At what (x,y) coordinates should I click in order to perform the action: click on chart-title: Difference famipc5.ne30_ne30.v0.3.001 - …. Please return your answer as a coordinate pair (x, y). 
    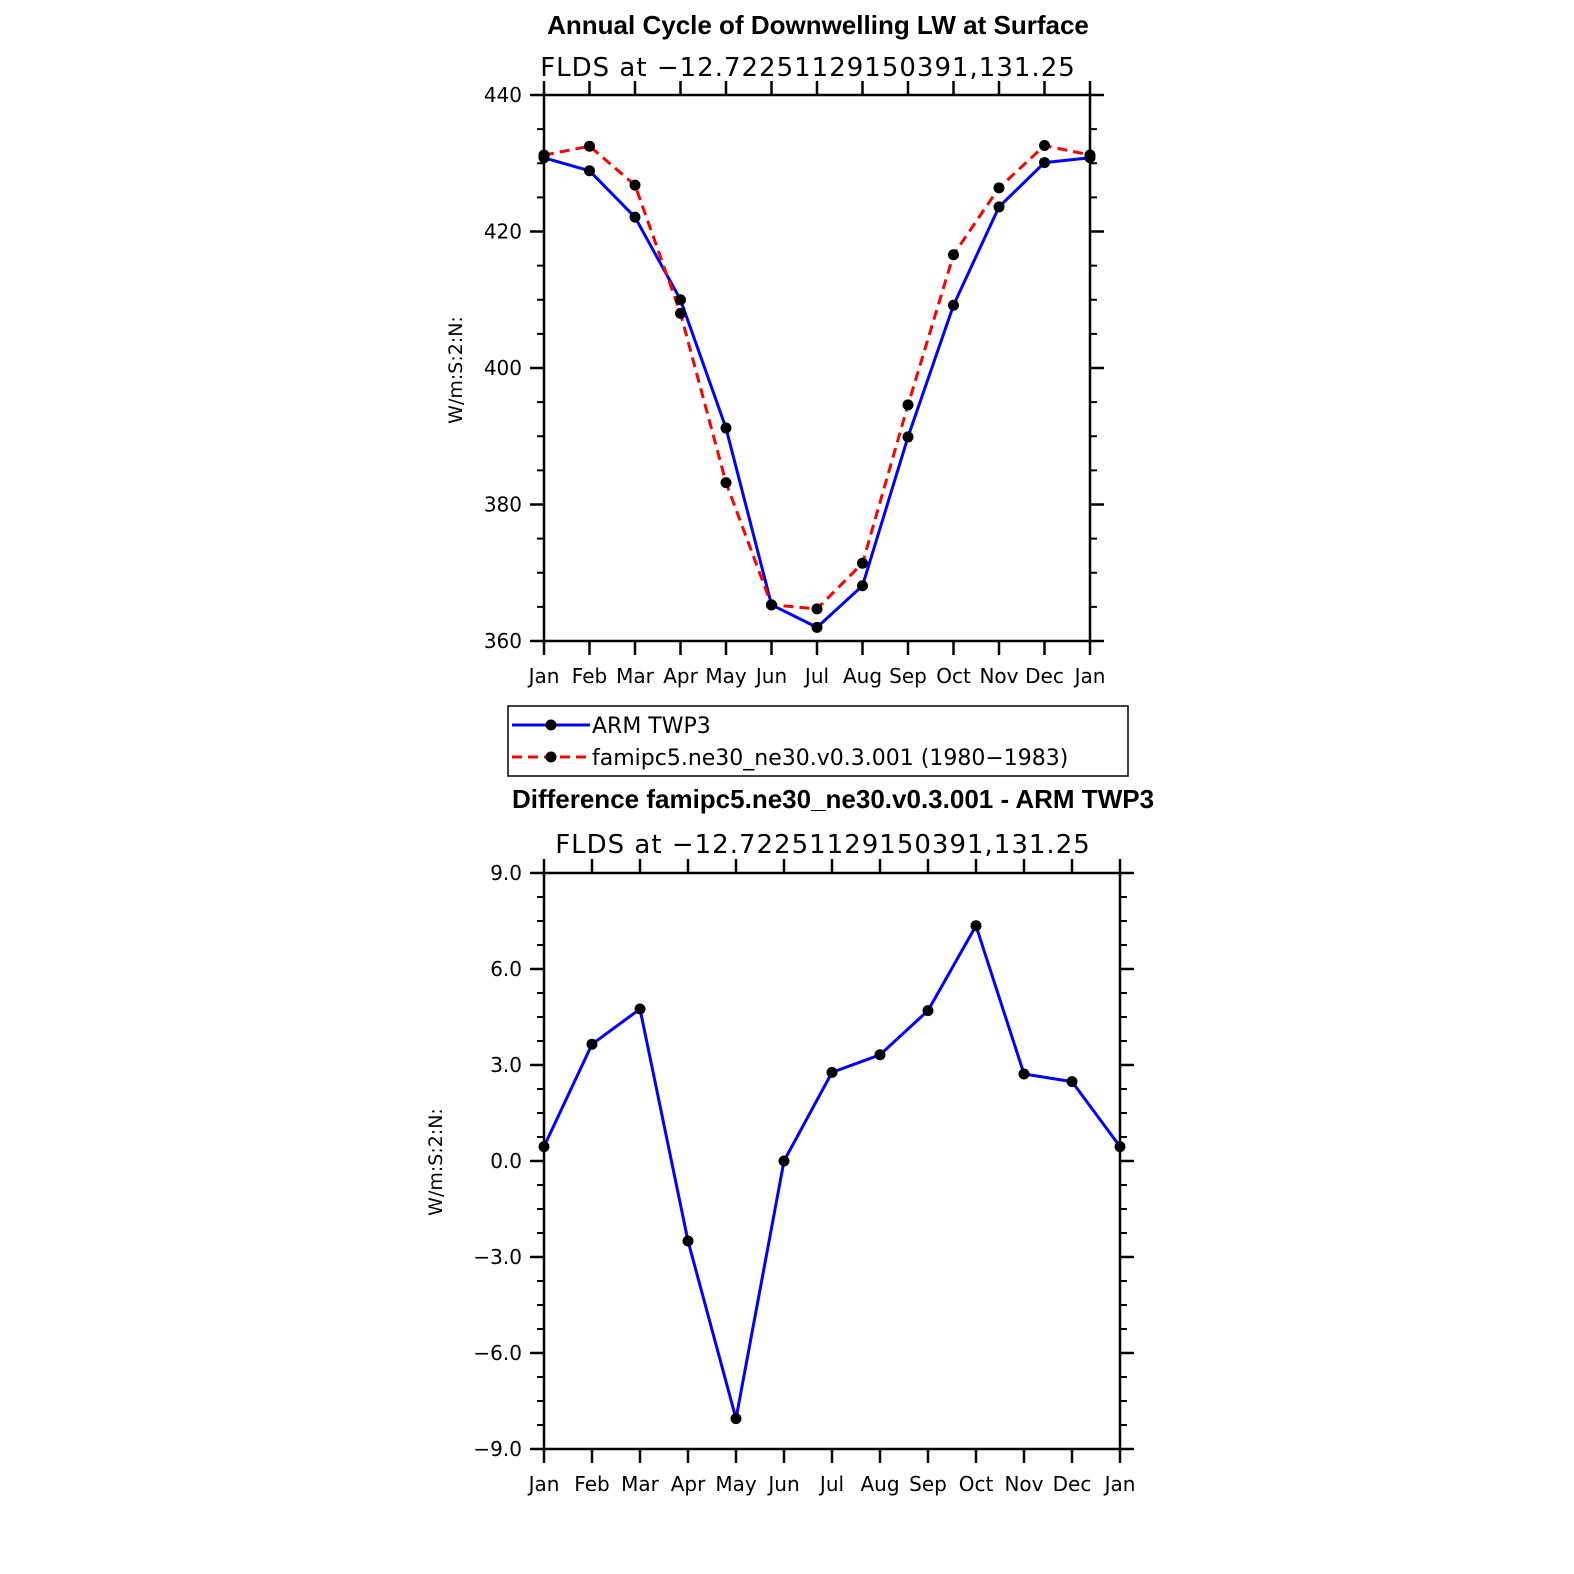
    Looking at the image, I should click on (833, 799).